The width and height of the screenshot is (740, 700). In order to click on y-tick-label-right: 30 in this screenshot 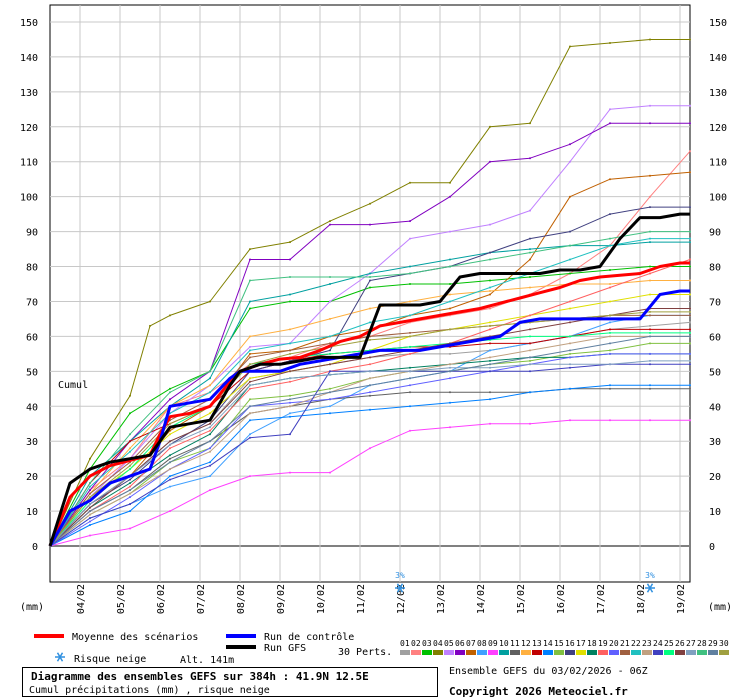, I will do `click(715, 442)`.